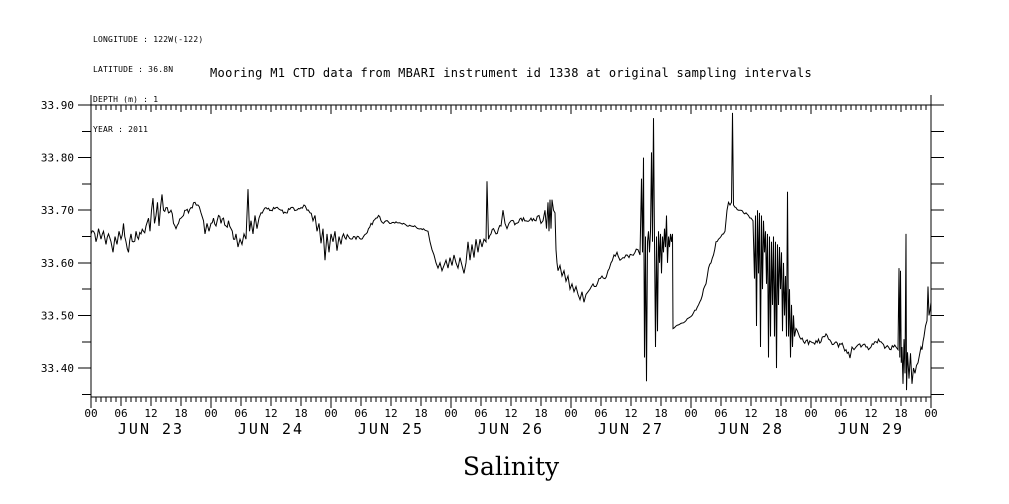 This screenshot has height=504, width=1009. Describe the element at coordinates (148, 39) in the screenshot. I see `meta-longitude: LONGITUDE : 122W(-122)` at that location.